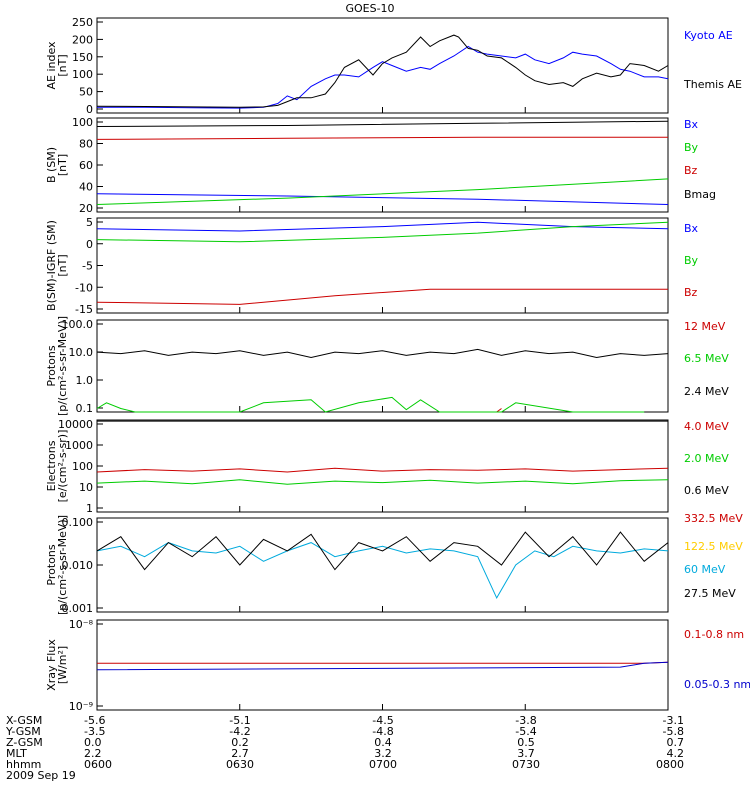  Describe the element at coordinates (89, 222) in the screenshot. I see `ytick-label: 5` at that location.